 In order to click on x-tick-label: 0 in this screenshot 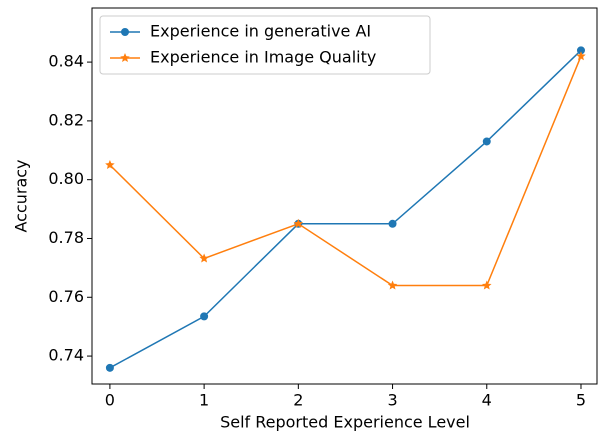, I will do `click(110, 400)`.